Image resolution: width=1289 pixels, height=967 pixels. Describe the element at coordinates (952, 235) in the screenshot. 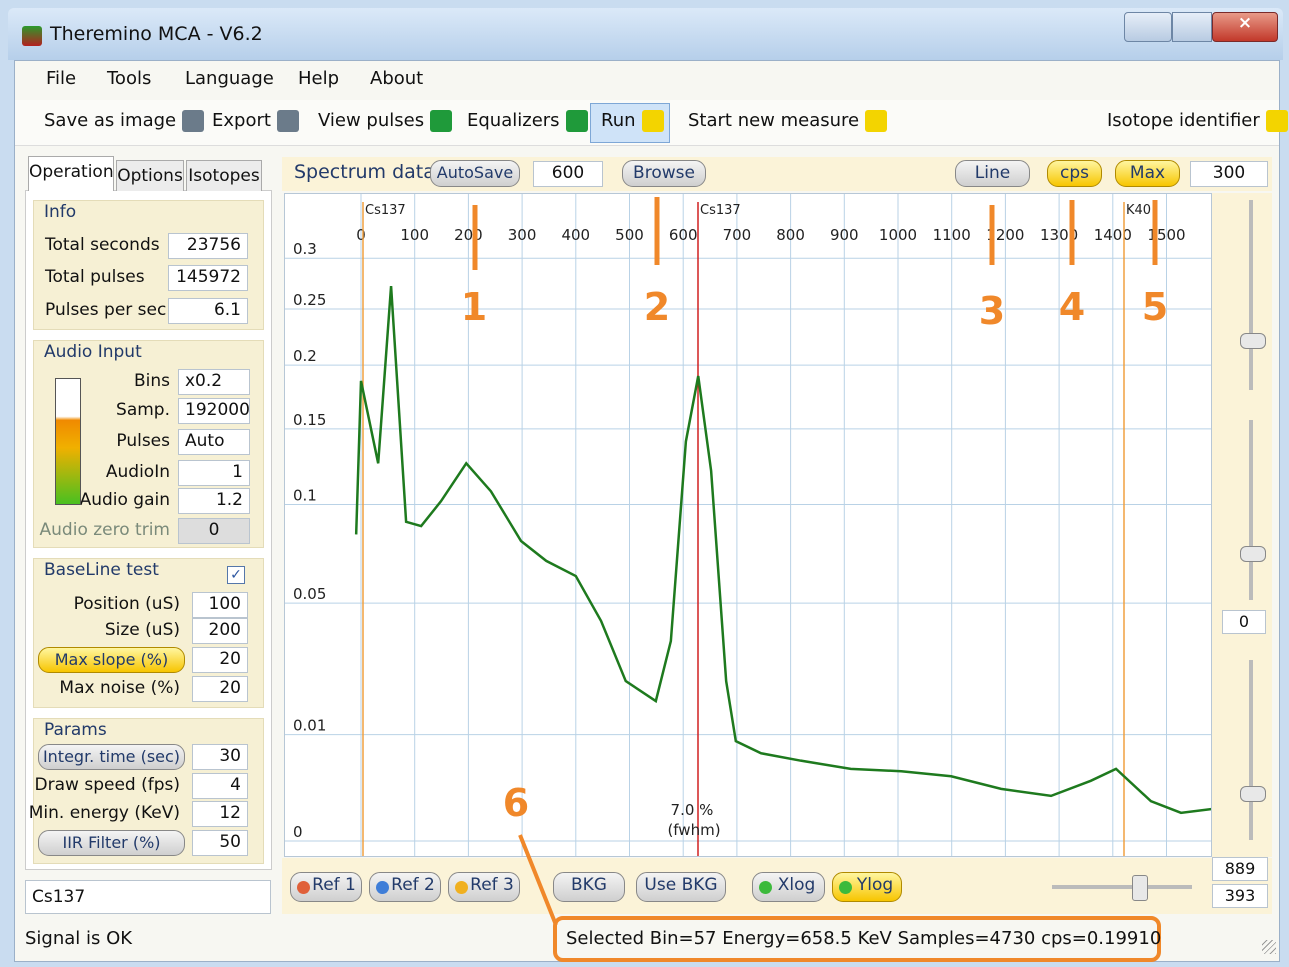

I see `x-tick-label: 1100` at that location.